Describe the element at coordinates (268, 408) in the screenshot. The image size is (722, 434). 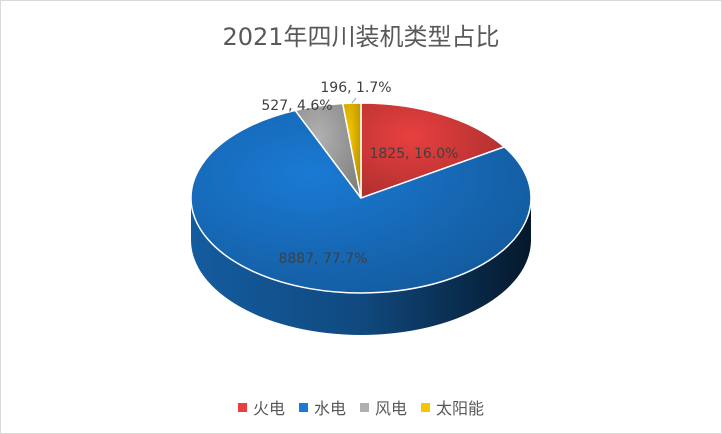
I see `legend-label-0: 火电` at that location.